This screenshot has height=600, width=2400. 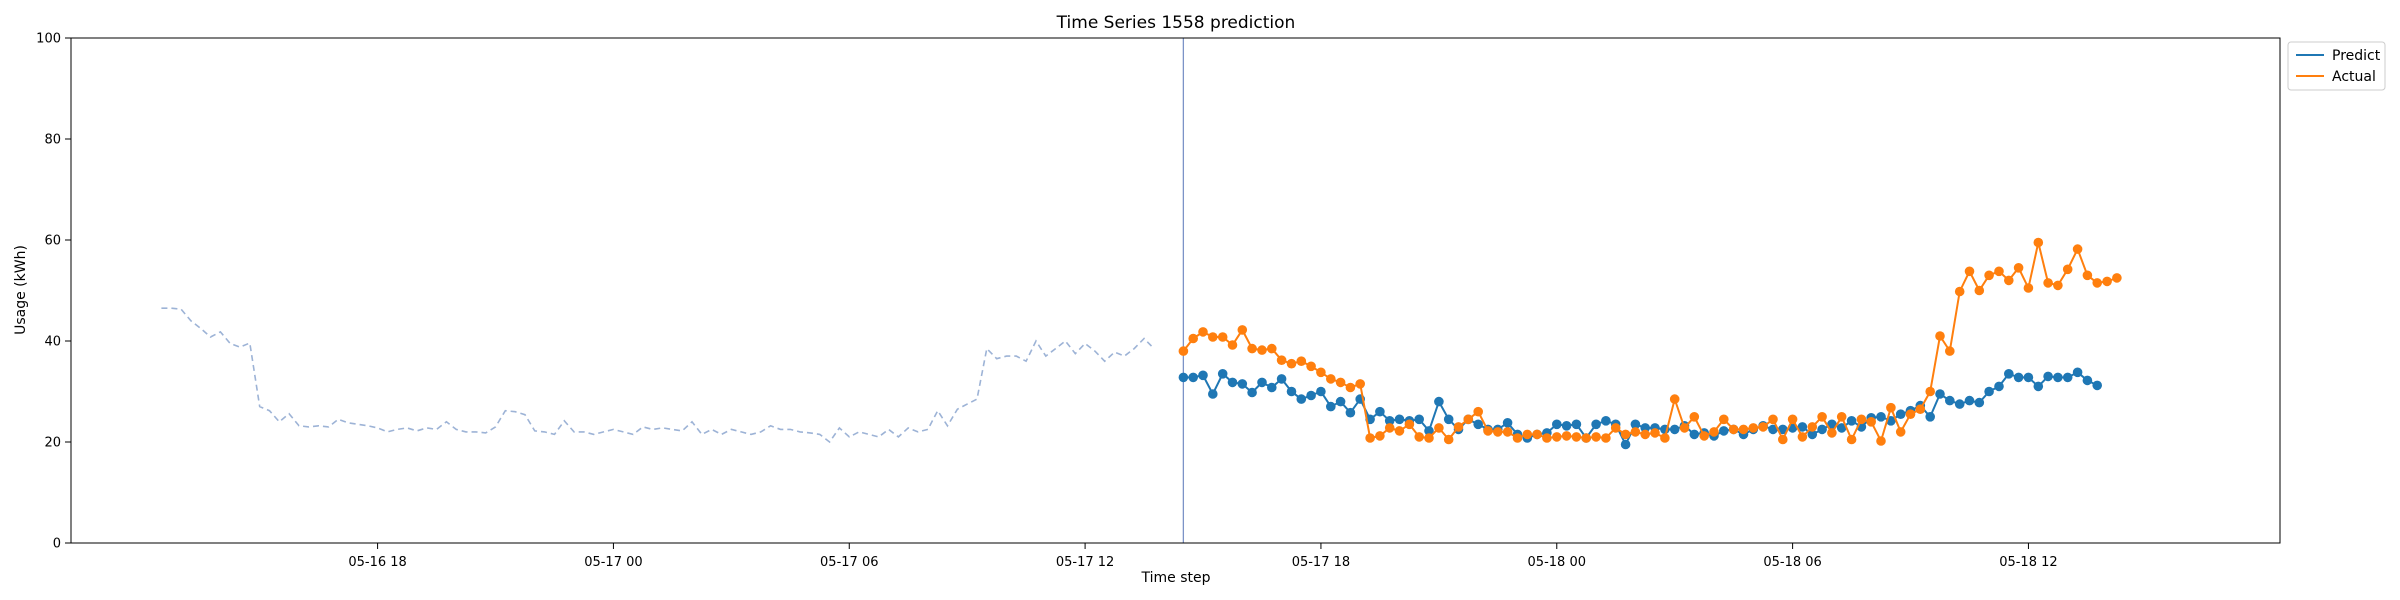 What do you see at coordinates (1640, 409) in the screenshot?
I see `series-line-predict` at bounding box center [1640, 409].